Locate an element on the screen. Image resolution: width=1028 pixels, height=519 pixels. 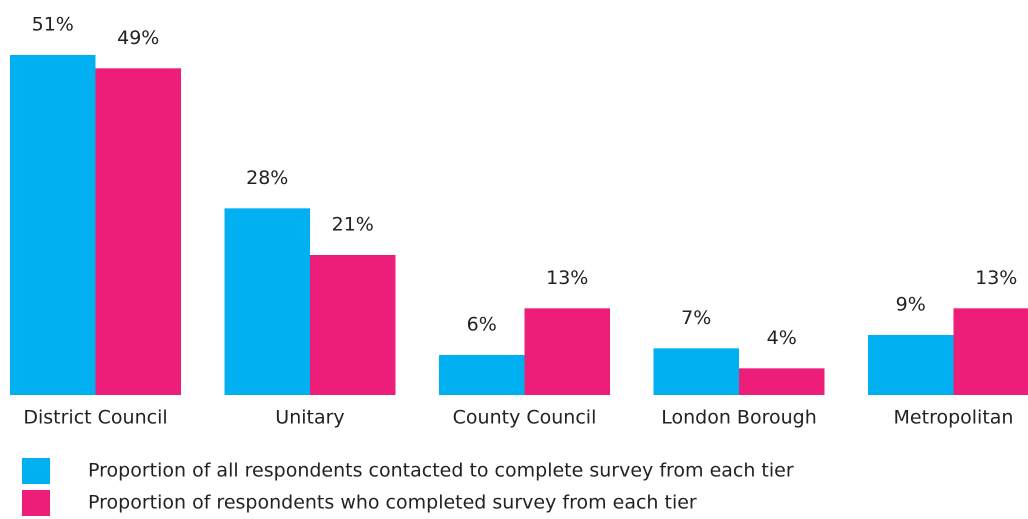
category-label: Metropolitan is located at coordinates (954, 418).